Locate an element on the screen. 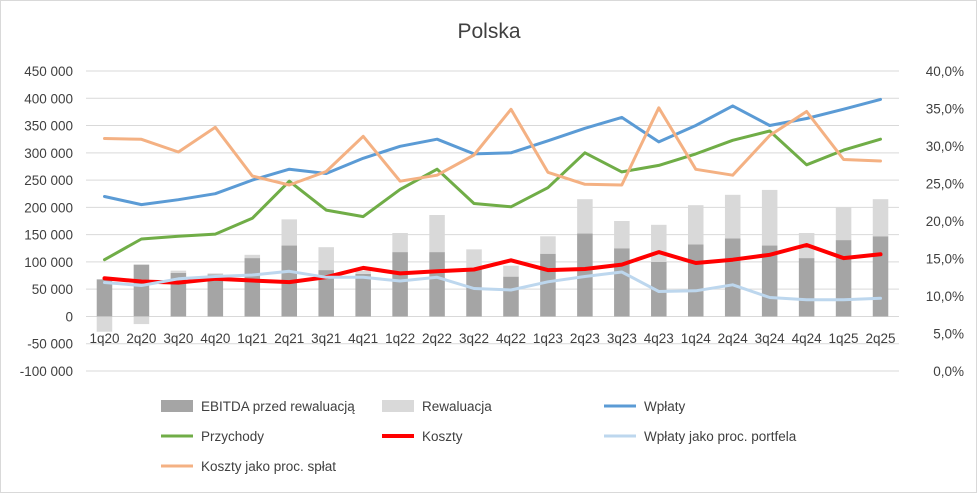 Image resolution: width=977 pixels, height=493 pixels. left-tick-label: -50 000 is located at coordinates (50, 344).